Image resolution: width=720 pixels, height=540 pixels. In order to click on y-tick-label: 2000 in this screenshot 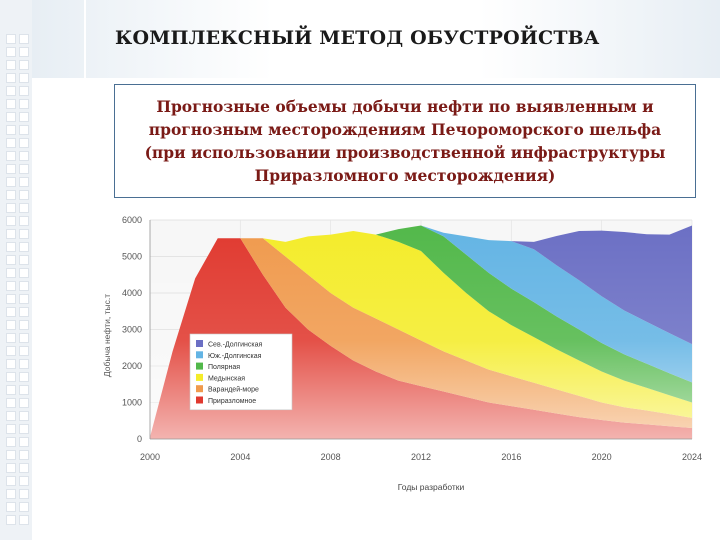, I will do `click(132, 366)`.